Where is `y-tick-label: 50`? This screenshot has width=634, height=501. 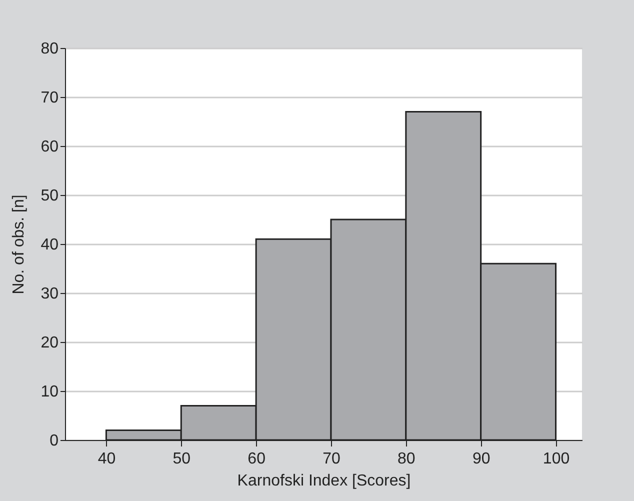
y-tick-label: 50 is located at coordinates (49, 196).